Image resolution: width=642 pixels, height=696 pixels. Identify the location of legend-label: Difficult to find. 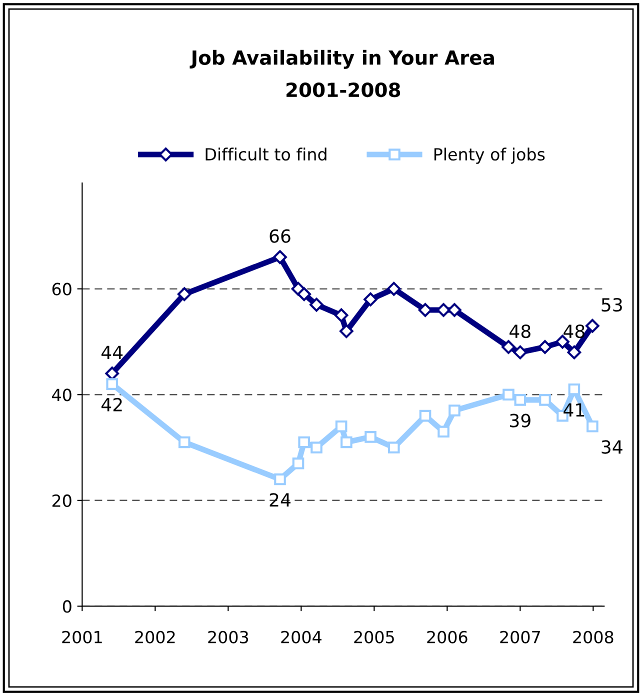
(266, 154).